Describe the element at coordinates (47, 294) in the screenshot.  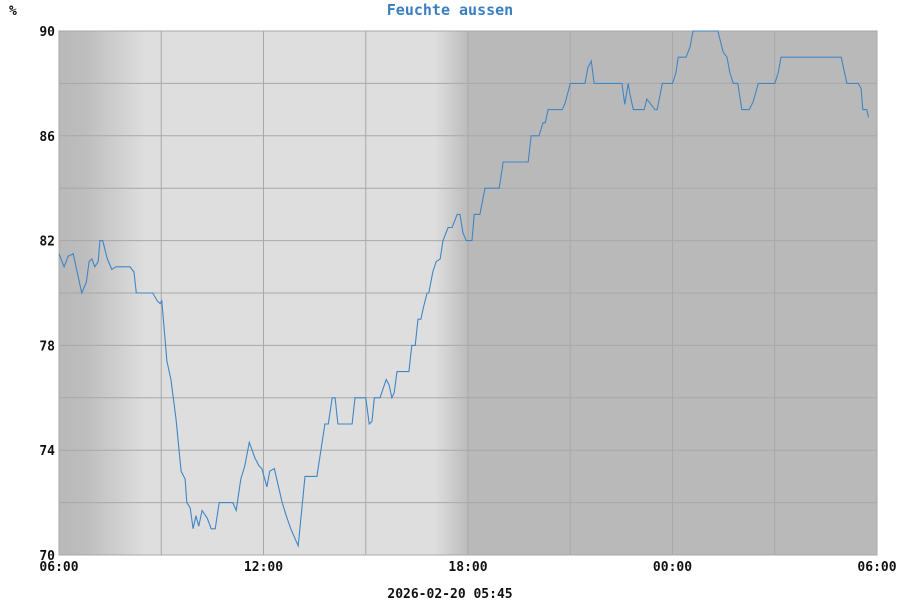
I see `y-tick-labels: 70 74 78 82 86 90` at that location.